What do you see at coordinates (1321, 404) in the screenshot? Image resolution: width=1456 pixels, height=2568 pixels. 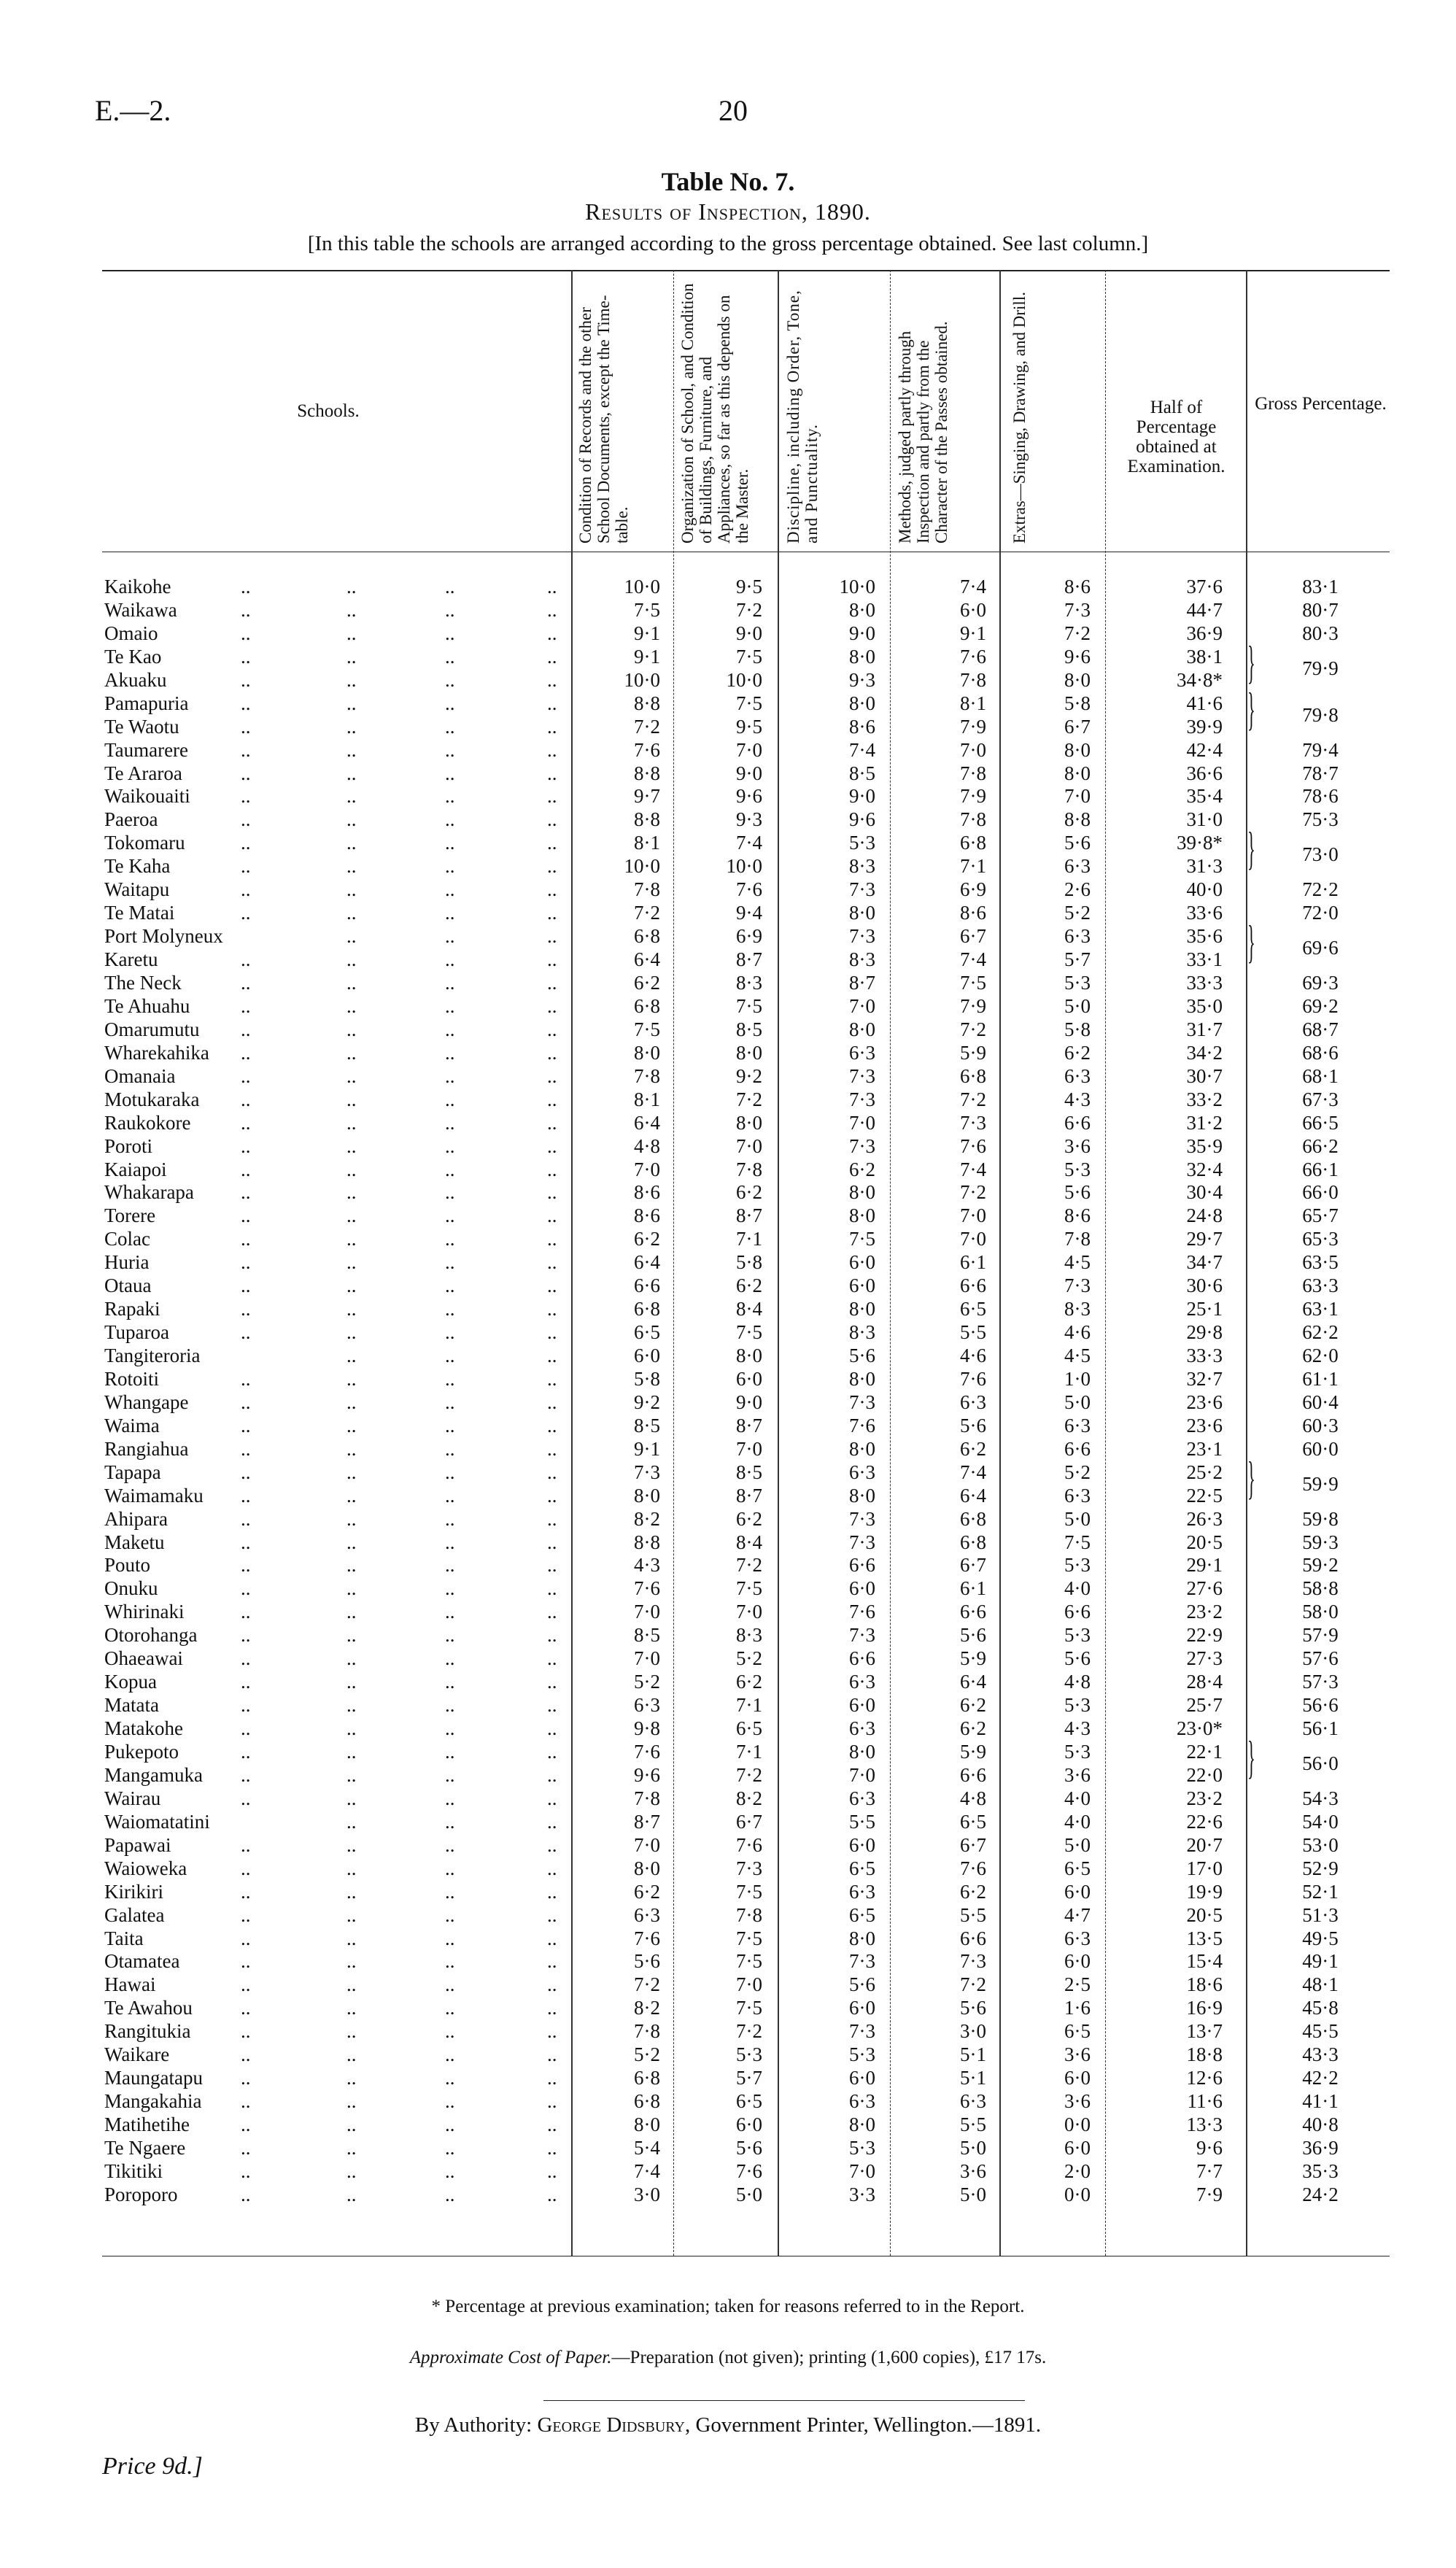 I see `header-gross-percentage: Gross Percentage.` at bounding box center [1321, 404].